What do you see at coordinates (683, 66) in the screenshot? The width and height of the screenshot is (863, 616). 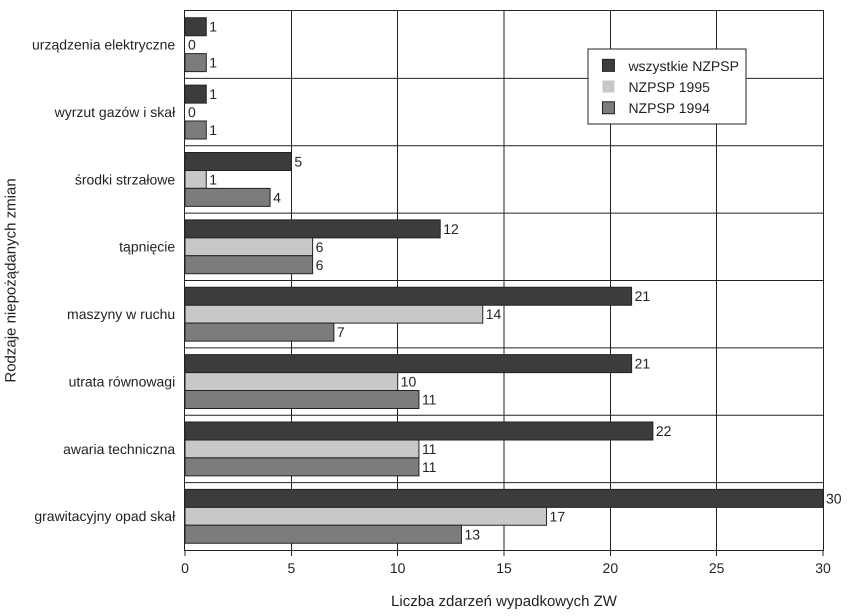 I see `legend-label: wszystkie NZPSP` at bounding box center [683, 66].